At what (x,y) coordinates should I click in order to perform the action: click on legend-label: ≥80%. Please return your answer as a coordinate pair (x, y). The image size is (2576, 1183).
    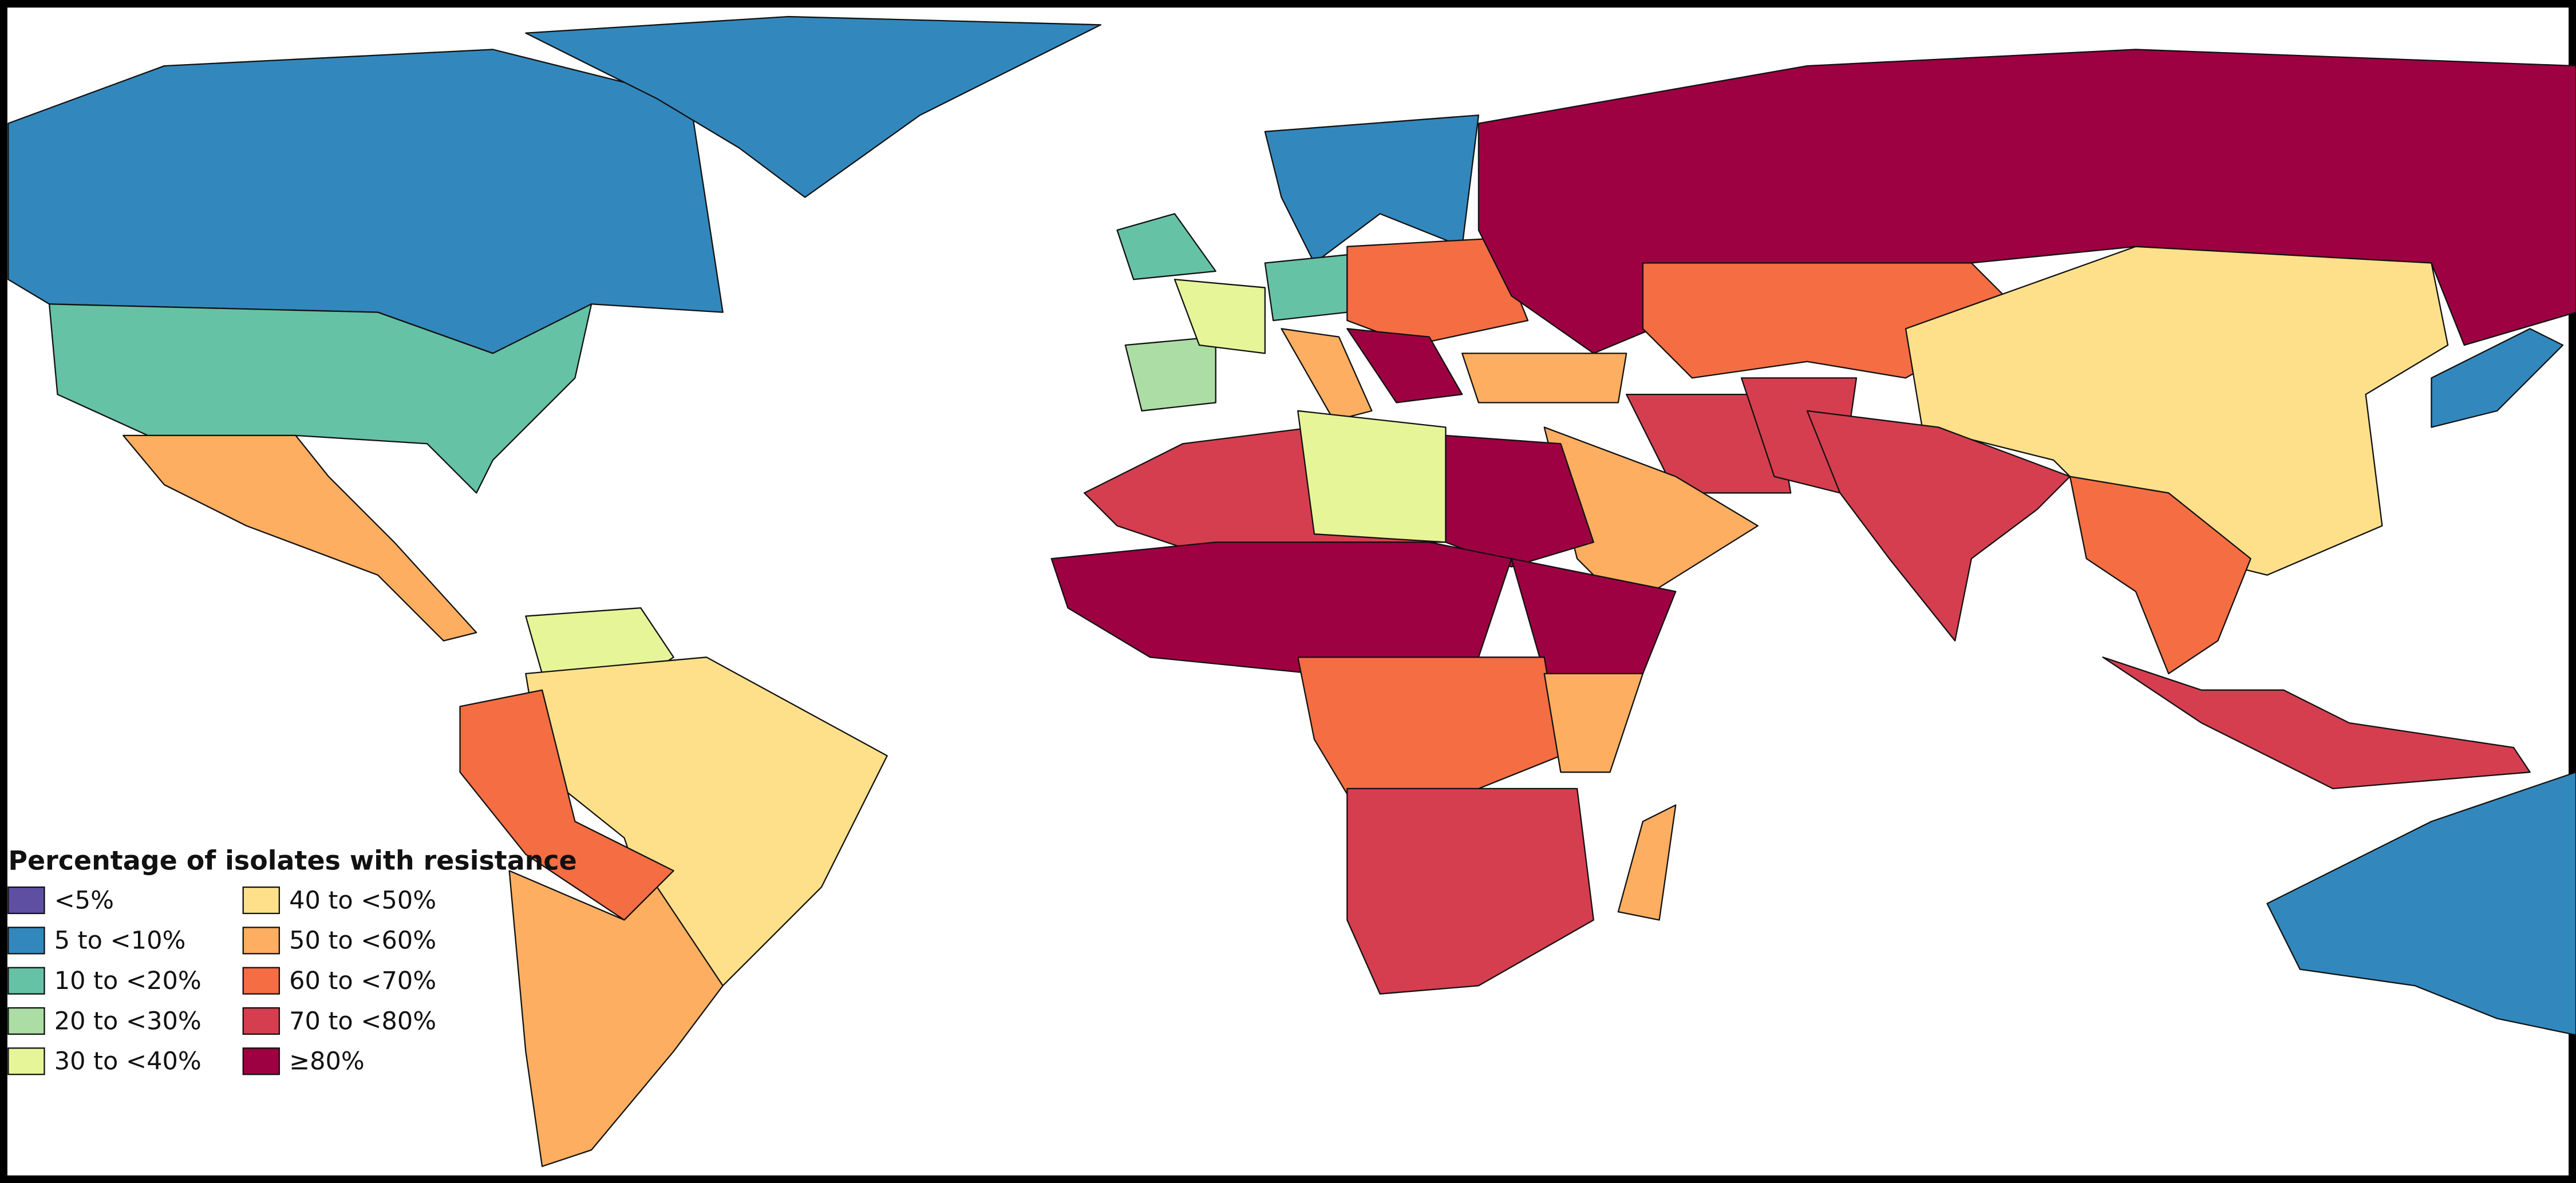
    Looking at the image, I should click on (327, 1061).